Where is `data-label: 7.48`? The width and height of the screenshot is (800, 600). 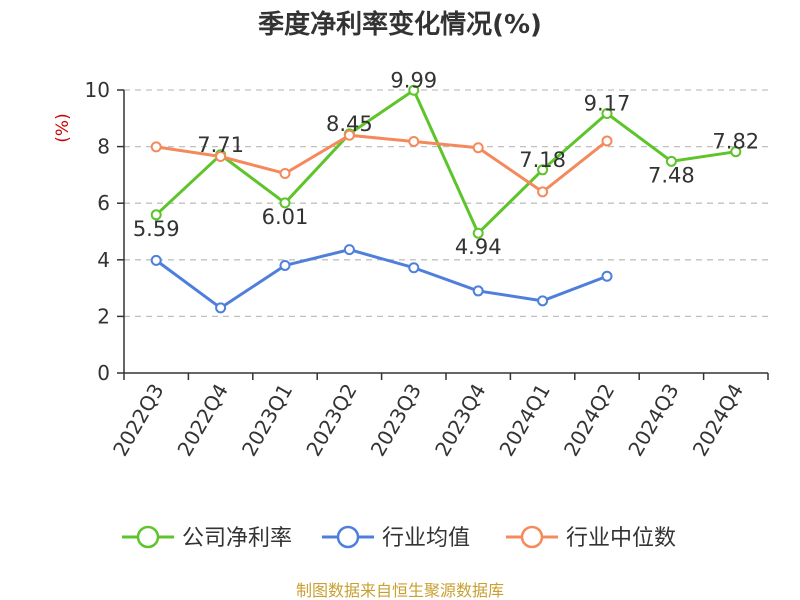
data-label: 7.48 is located at coordinates (671, 175).